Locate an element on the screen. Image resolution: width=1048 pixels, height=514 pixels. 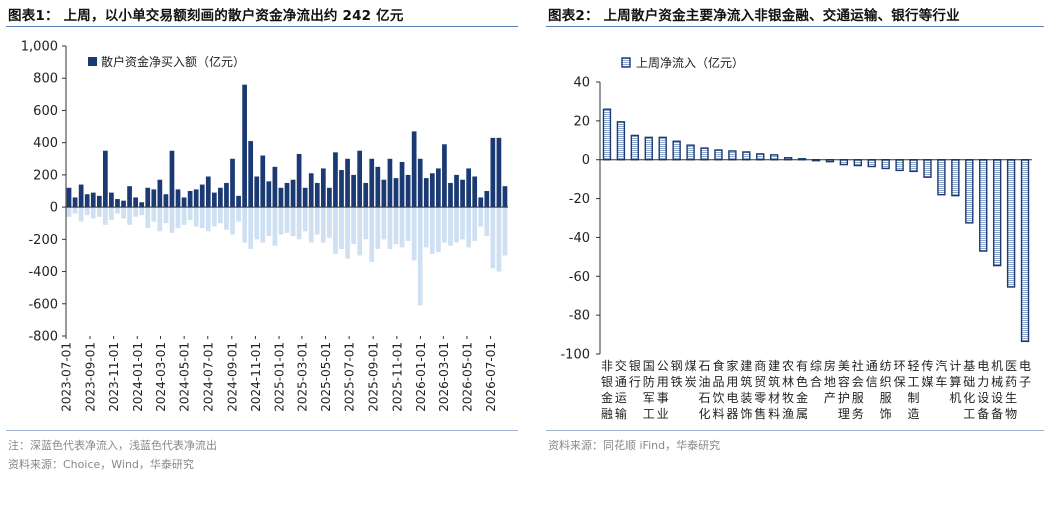
x-tick-label-10: 2025-03-01 is located at coordinates (302, 377).